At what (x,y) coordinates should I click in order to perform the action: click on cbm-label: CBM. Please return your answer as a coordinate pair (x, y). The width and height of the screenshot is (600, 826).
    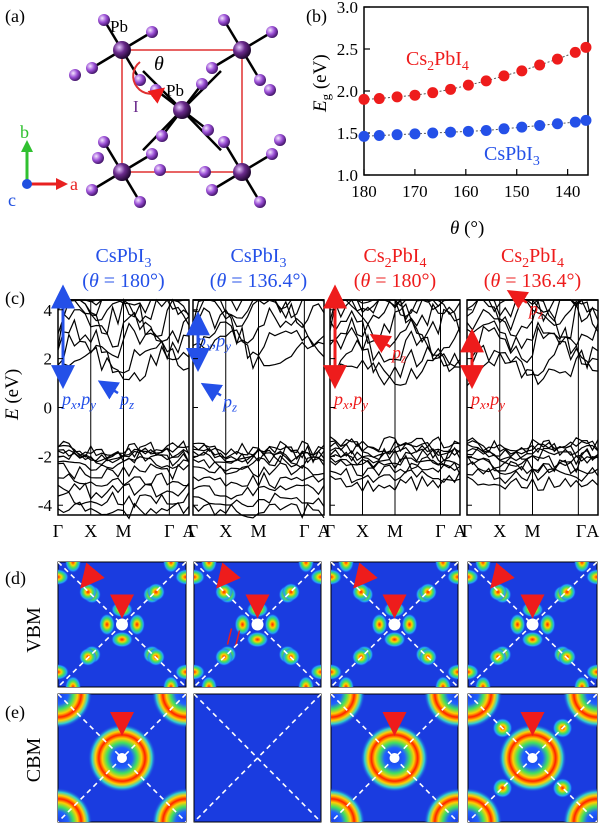
    Looking at the image, I should click on (34, 760).